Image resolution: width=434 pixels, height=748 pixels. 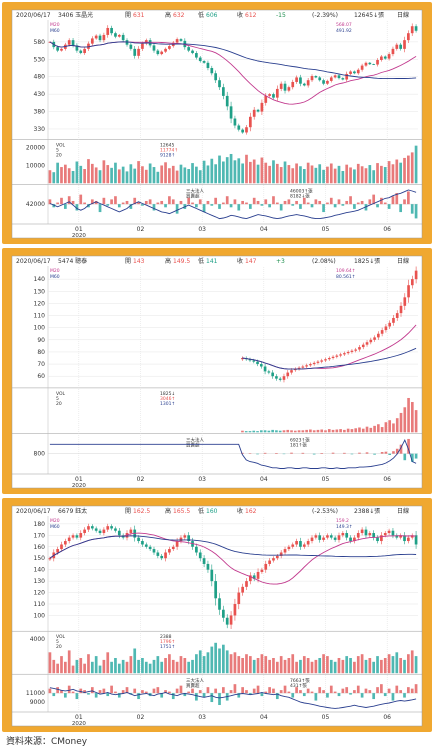 What do you see at coordinates (40, 547) in the screenshot?
I see `y-tick-label: 160` at bounding box center [40, 547].